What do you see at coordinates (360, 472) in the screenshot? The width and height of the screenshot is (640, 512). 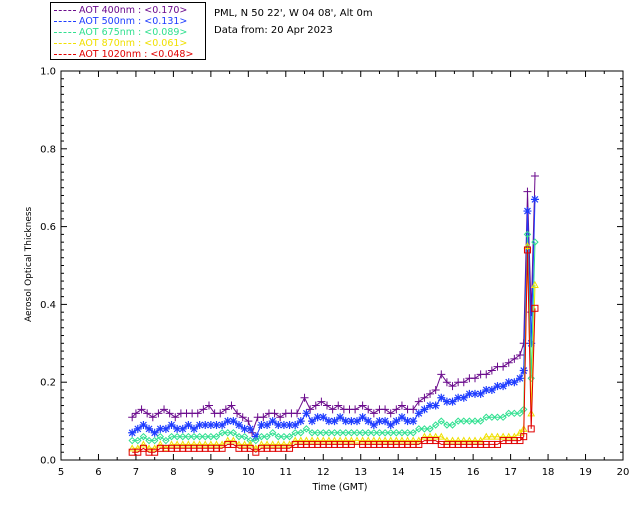 I see `x-tick-label: 13` at bounding box center [360, 472].